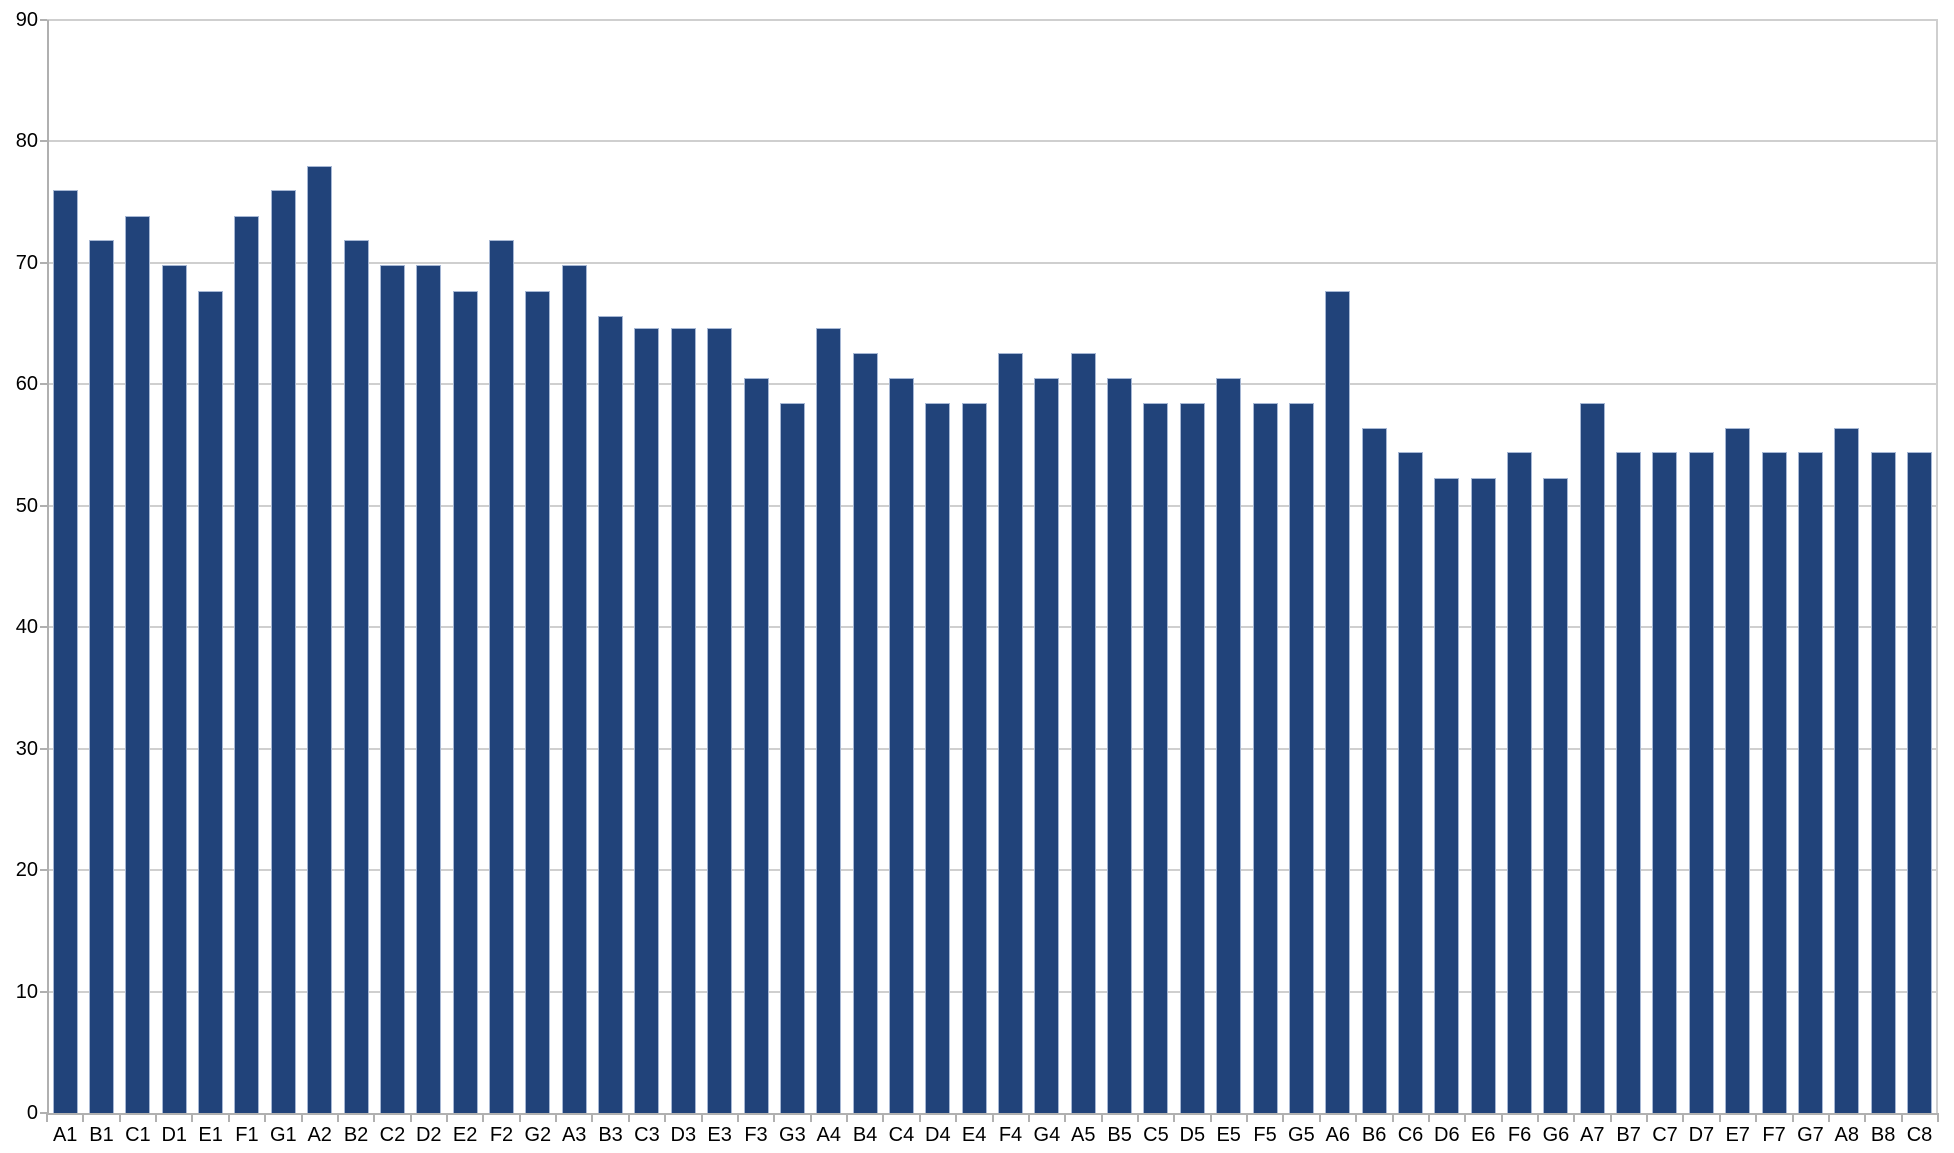 The width and height of the screenshot is (1954, 1153). I want to click on bar-A7, so click(1592, 757).